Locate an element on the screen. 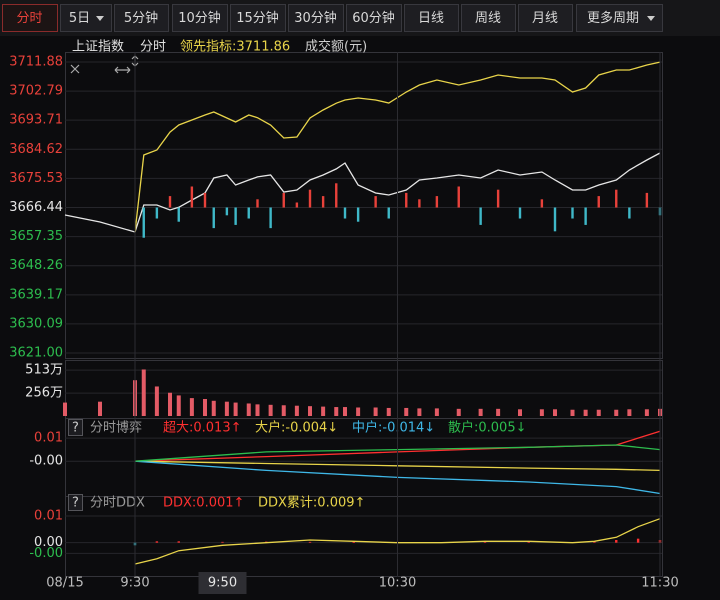 The height and width of the screenshot is (600, 720). tab-label: 15分钟 is located at coordinates (257, 18).